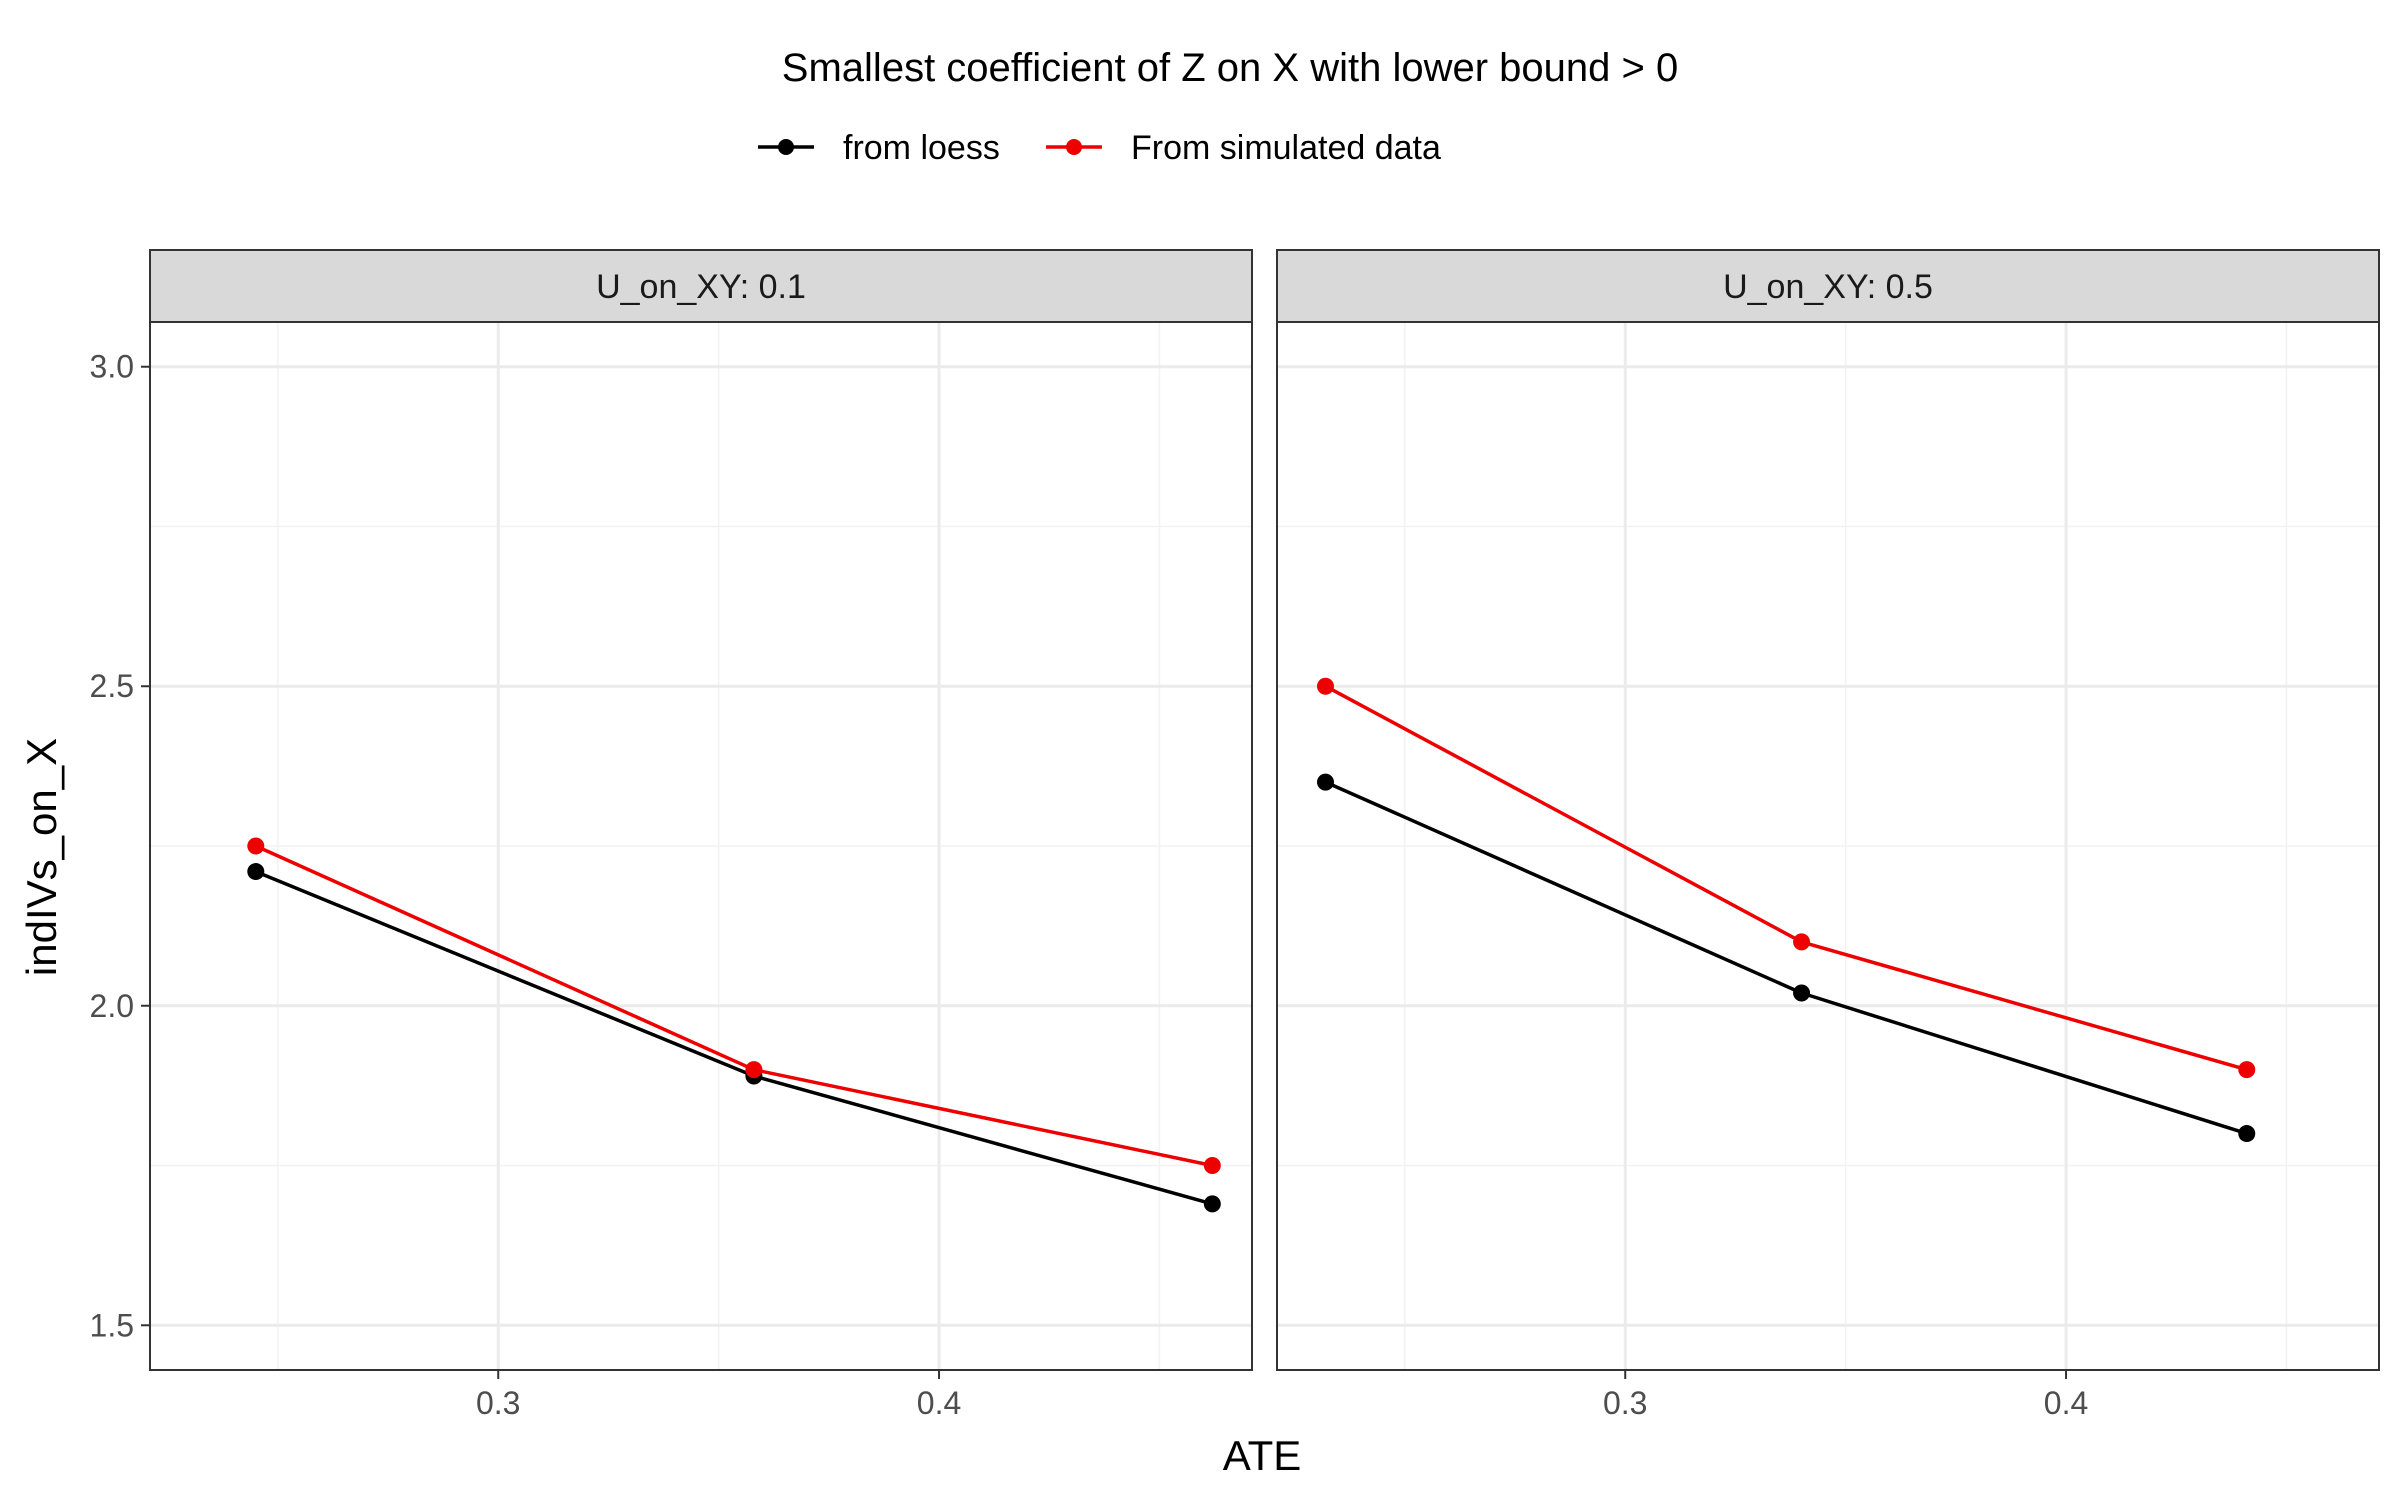 The image size is (2400, 1500). What do you see at coordinates (1286, 148) in the screenshot?
I see `legend-label-simulated: From simulated data` at bounding box center [1286, 148].